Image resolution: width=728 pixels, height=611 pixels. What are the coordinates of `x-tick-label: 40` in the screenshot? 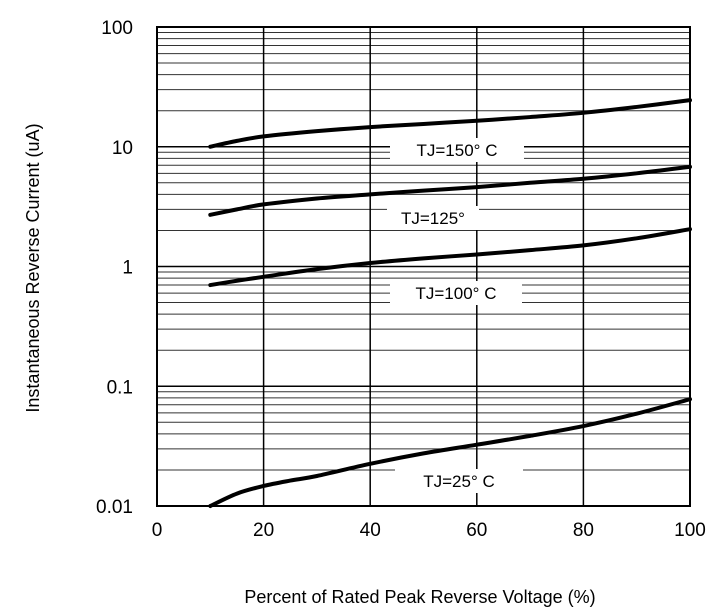 It's located at (370, 530).